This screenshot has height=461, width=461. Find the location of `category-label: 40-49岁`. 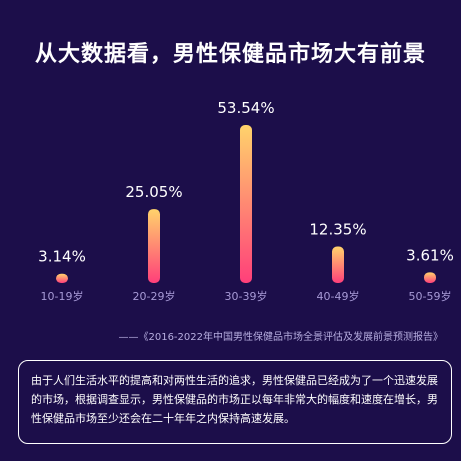

category-label: 40-49岁 is located at coordinates (338, 296).